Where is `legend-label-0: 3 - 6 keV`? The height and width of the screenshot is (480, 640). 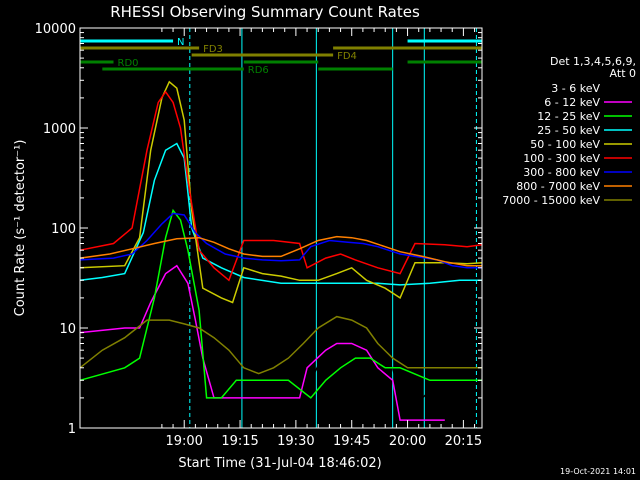
legend-label-0: 3 - 6 keV is located at coordinates (575, 88).